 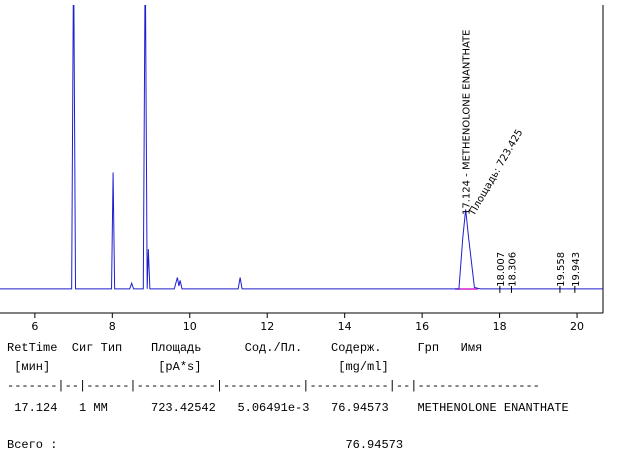 I want to click on peak-label: 18.306, so click(x=512, y=269).